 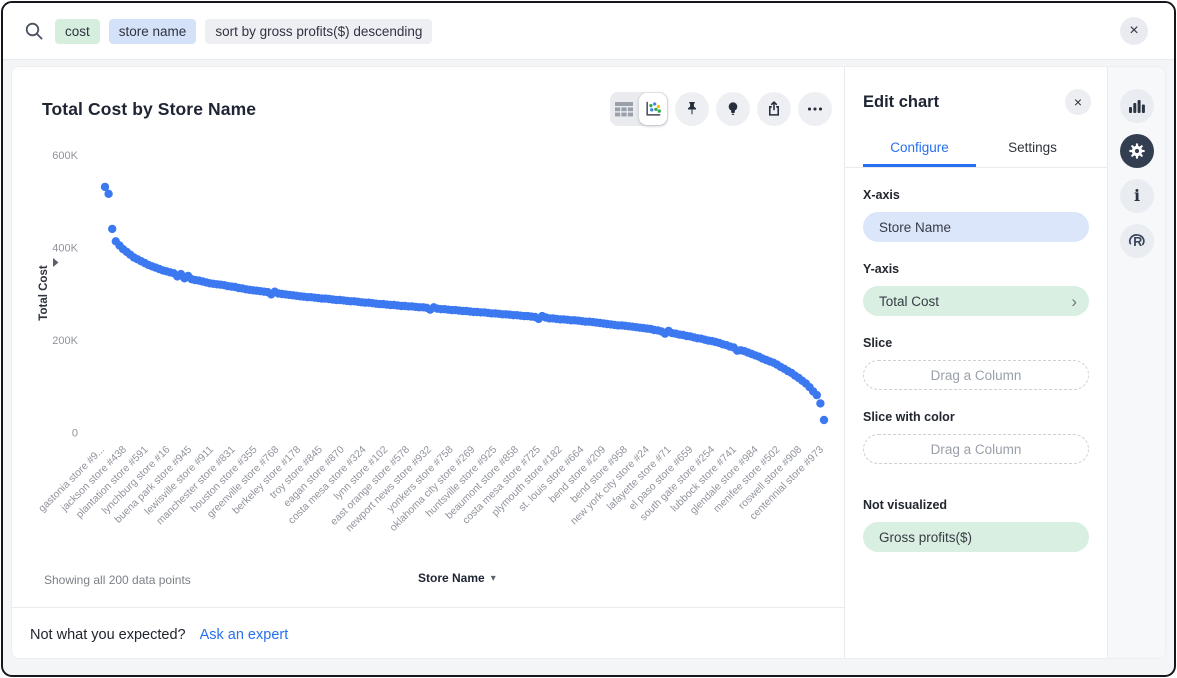 I want to click on view-toggle, so click(x=639, y=109).